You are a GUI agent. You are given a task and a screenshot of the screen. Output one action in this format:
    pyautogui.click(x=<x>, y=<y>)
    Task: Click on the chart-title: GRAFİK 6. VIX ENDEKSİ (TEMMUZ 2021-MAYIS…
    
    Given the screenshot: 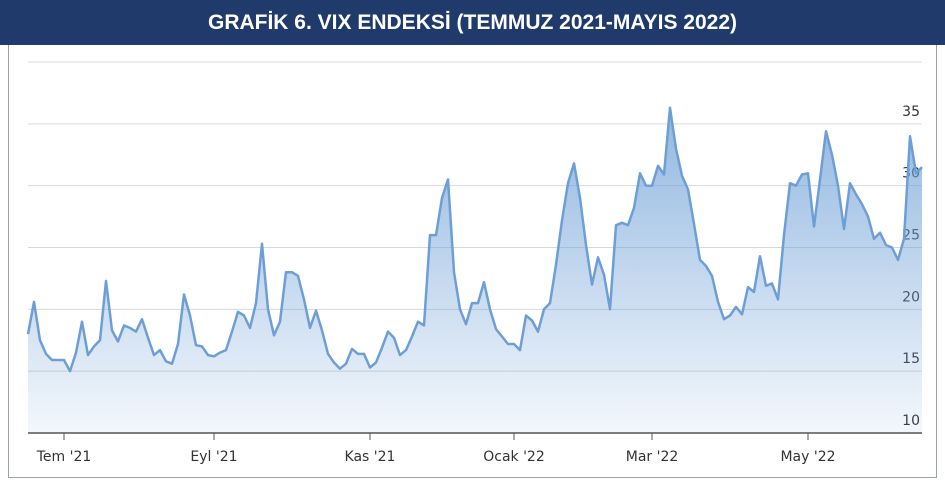 What is the action you would take?
    pyautogui.click(x=472, y=22)
    